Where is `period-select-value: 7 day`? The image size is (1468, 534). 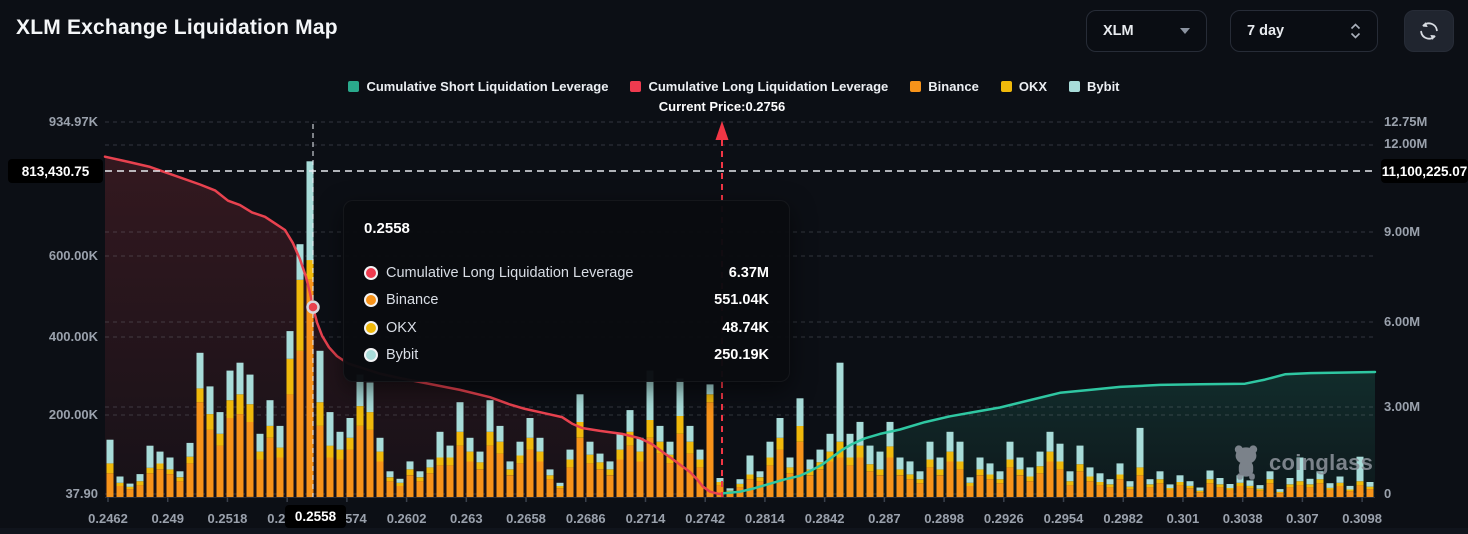
period-select-value: 7 day is located at coordinates (1266, 31).